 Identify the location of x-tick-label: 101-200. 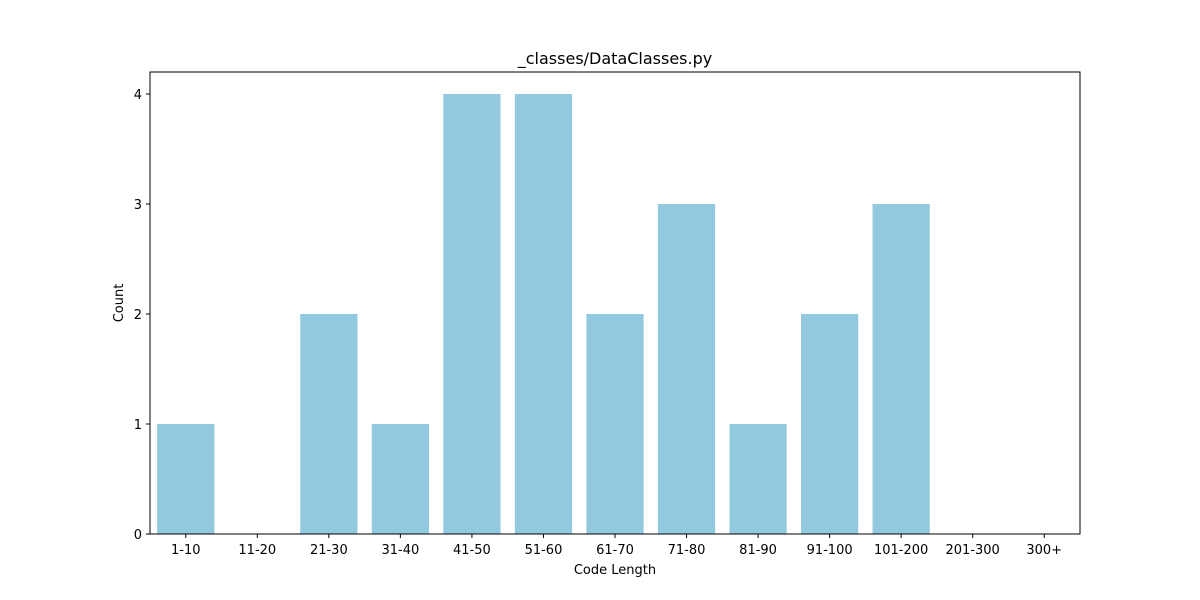
(901, 550).